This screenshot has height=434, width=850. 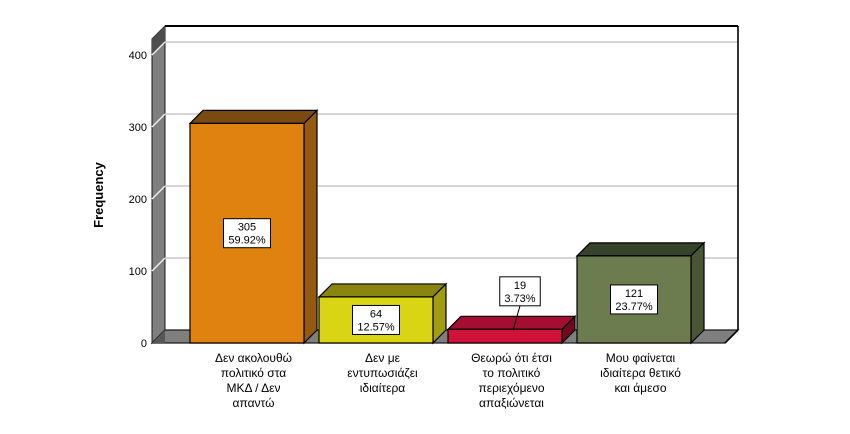 I want to click on x-category-label-1: Δεν ακολουθώ πολιτικό στα ΜΚΔ / Δεν απαντώ, so click(x=253, y=380).